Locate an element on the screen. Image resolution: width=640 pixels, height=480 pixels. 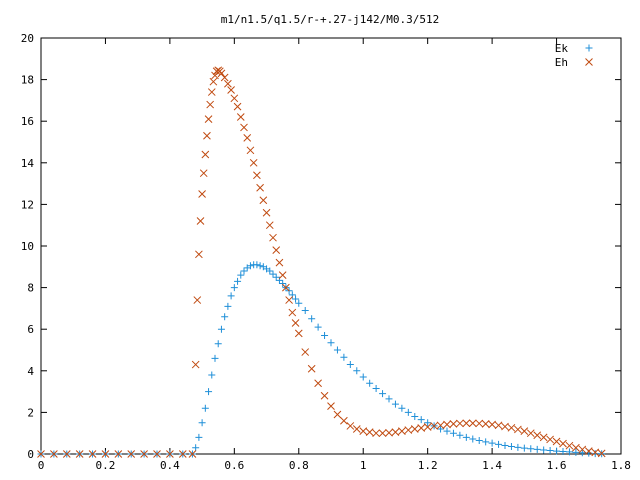
x-tick-label: 1.8 is located at coordinates (621, 465).